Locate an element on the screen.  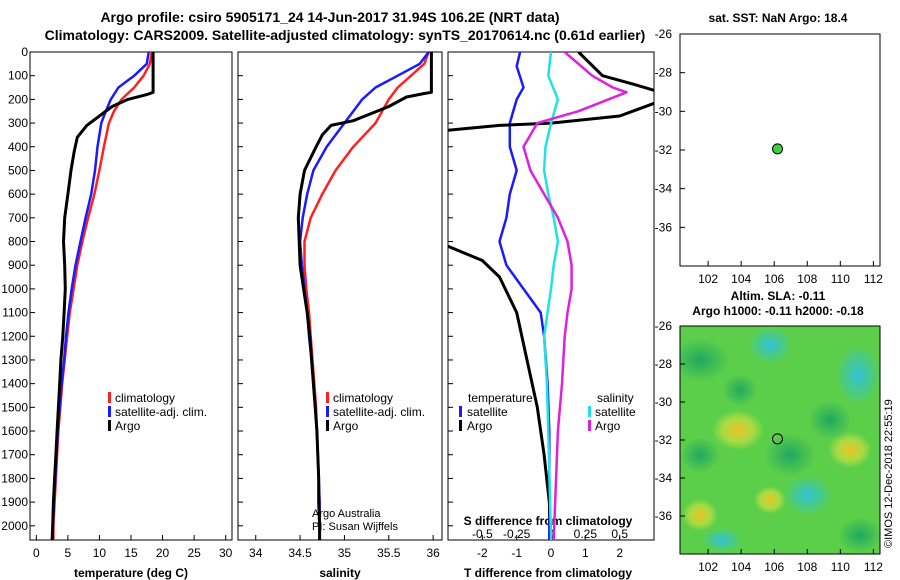
depth-tick-label: 1200 is located at coordinates (14, 336).